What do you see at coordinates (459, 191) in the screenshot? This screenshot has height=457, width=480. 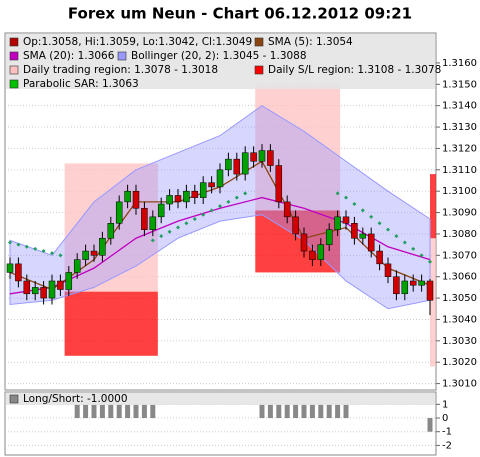 I see `y-tick-label: 1.3100` at bounding box center [459, 191].